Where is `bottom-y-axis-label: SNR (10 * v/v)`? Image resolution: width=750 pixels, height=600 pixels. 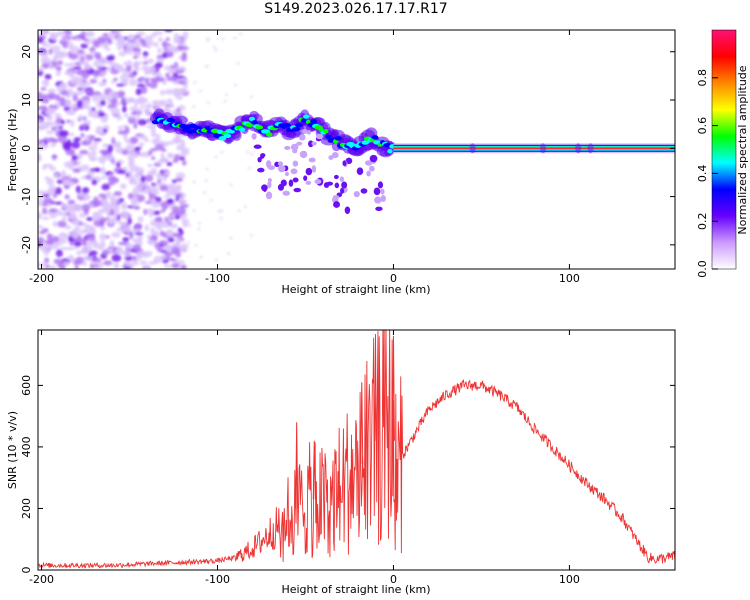
bottom-y-axis-label: SNR (10 * v/v) is located at coordinates (12, 450).